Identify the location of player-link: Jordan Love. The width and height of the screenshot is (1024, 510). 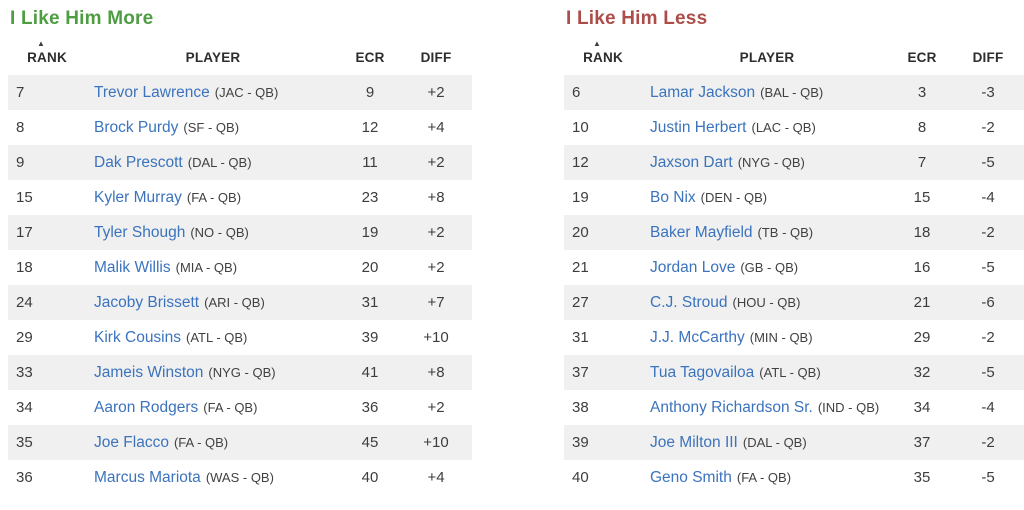
(693, 267).